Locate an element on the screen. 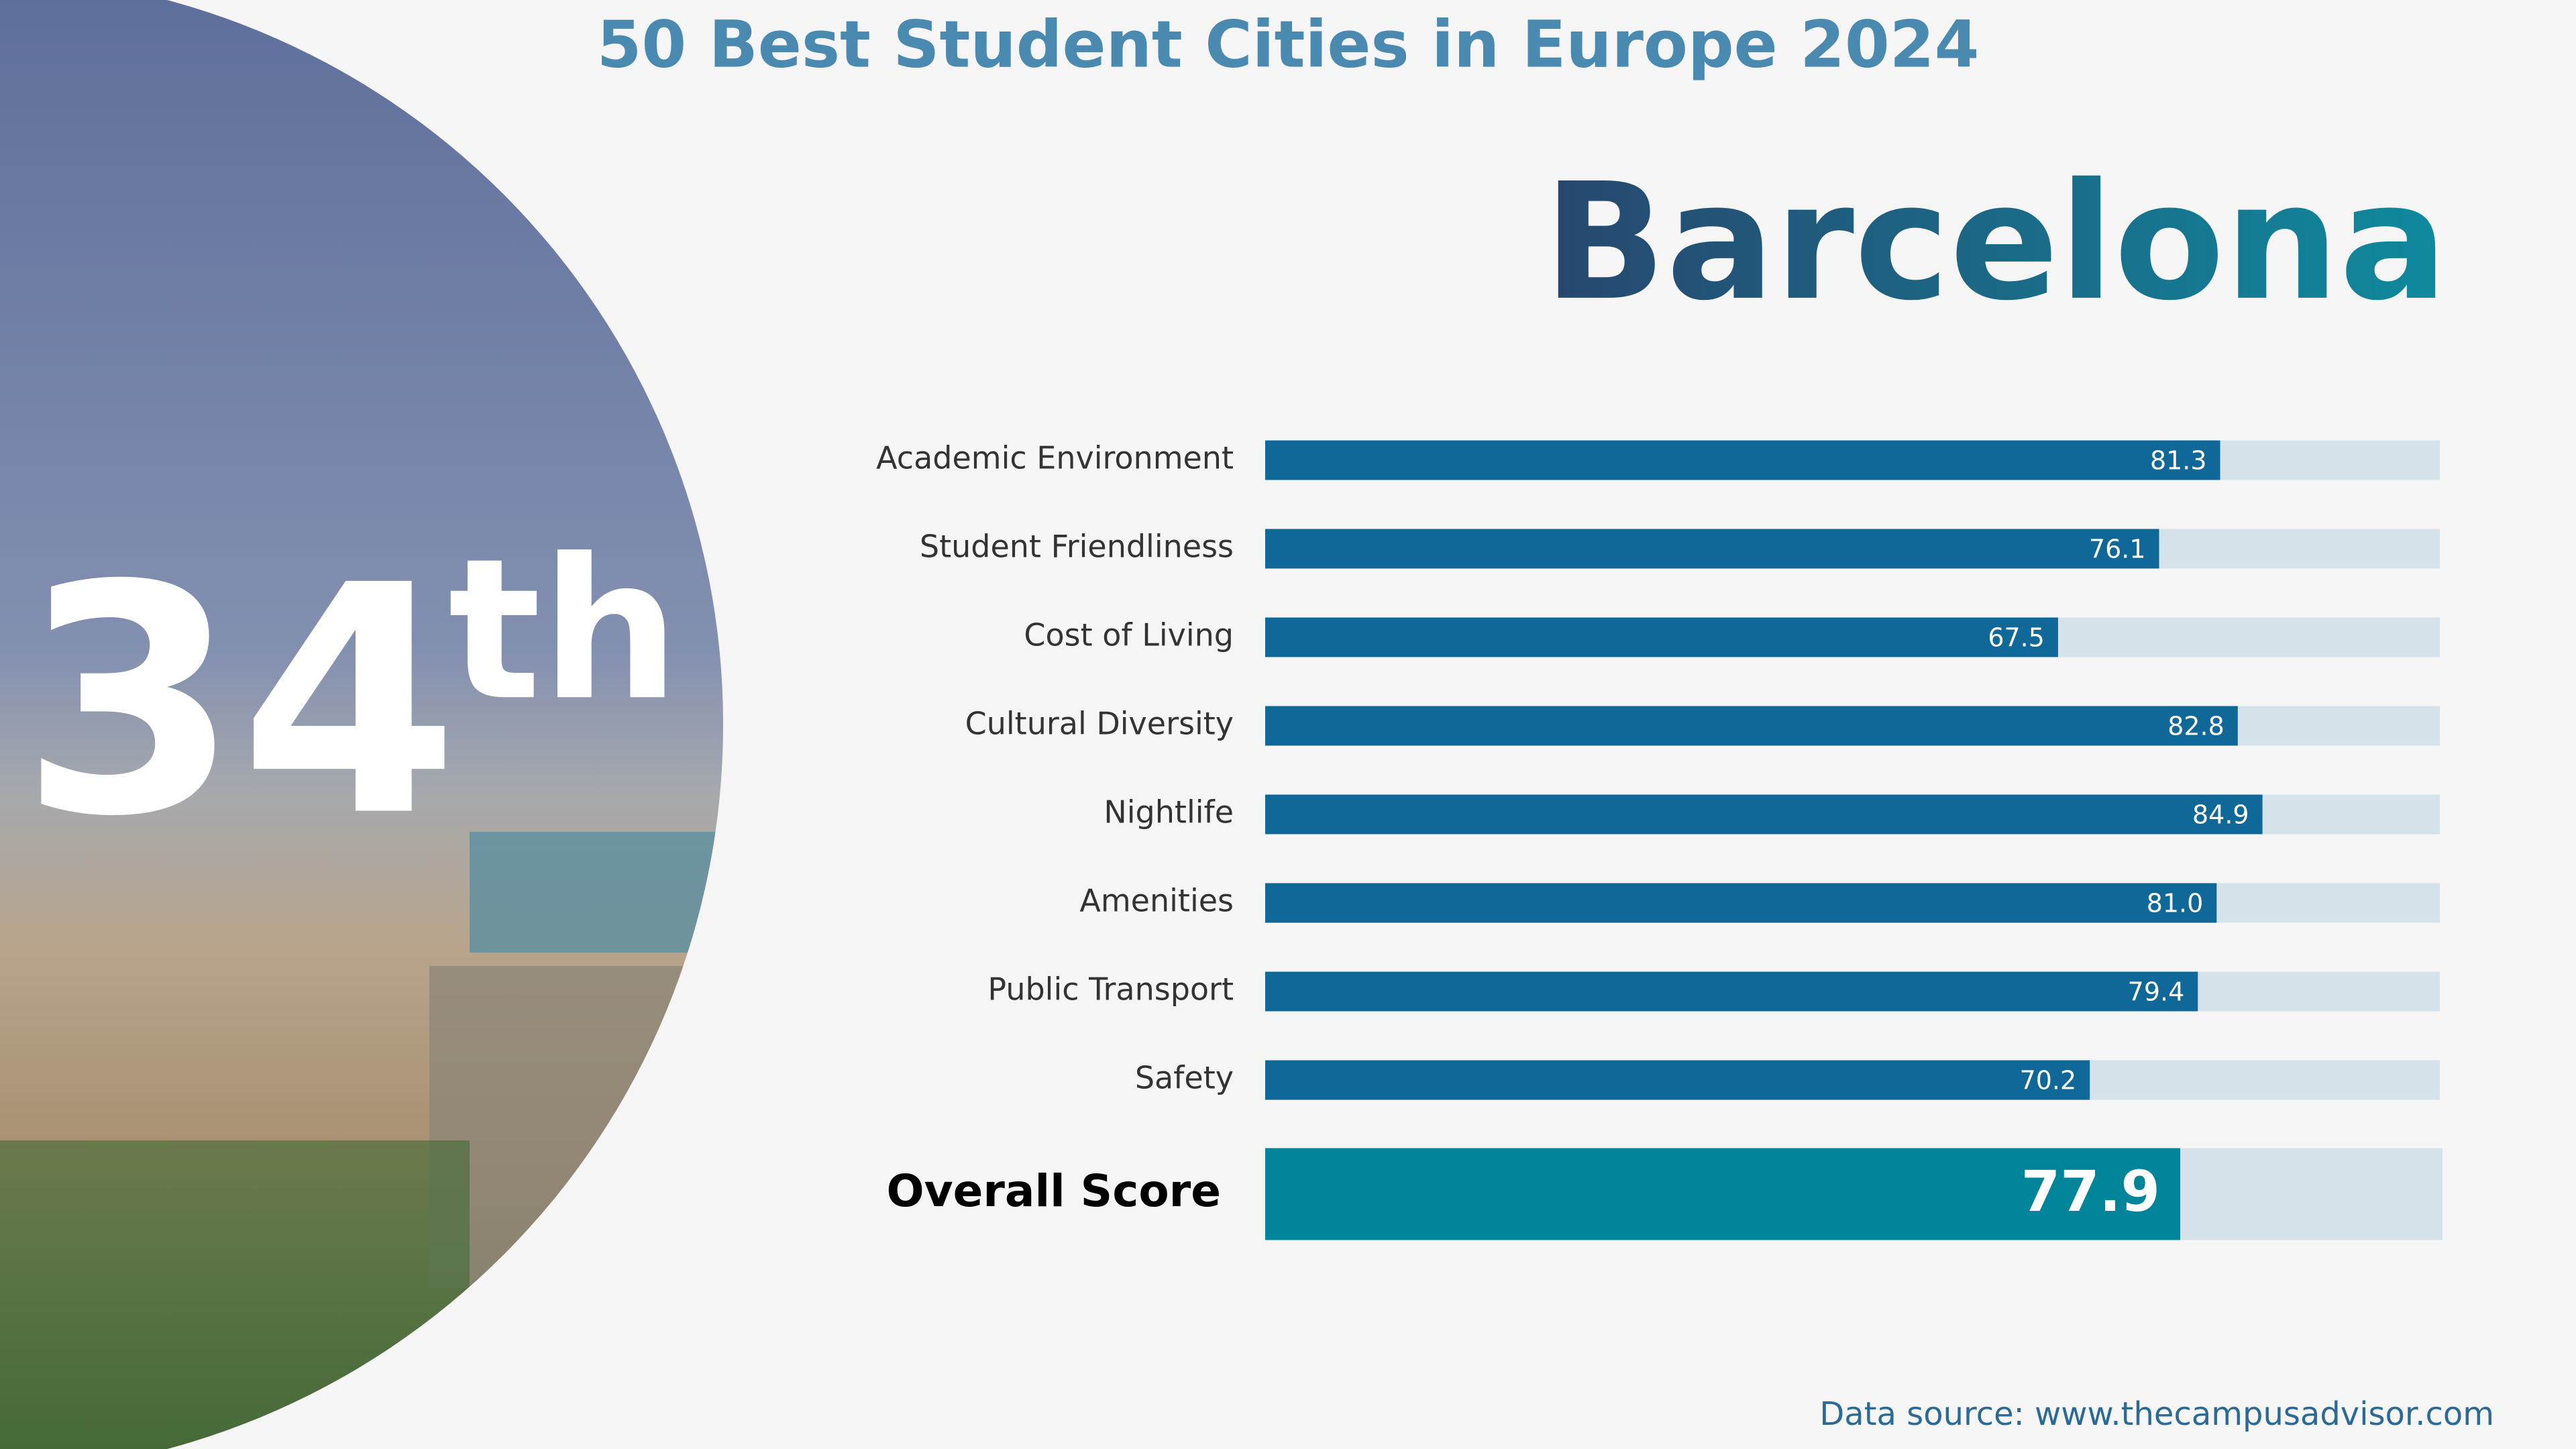 The height and width of the screenshot is (1449, 2576). category-label: Public Transport is located at coordinates (1110, 989).